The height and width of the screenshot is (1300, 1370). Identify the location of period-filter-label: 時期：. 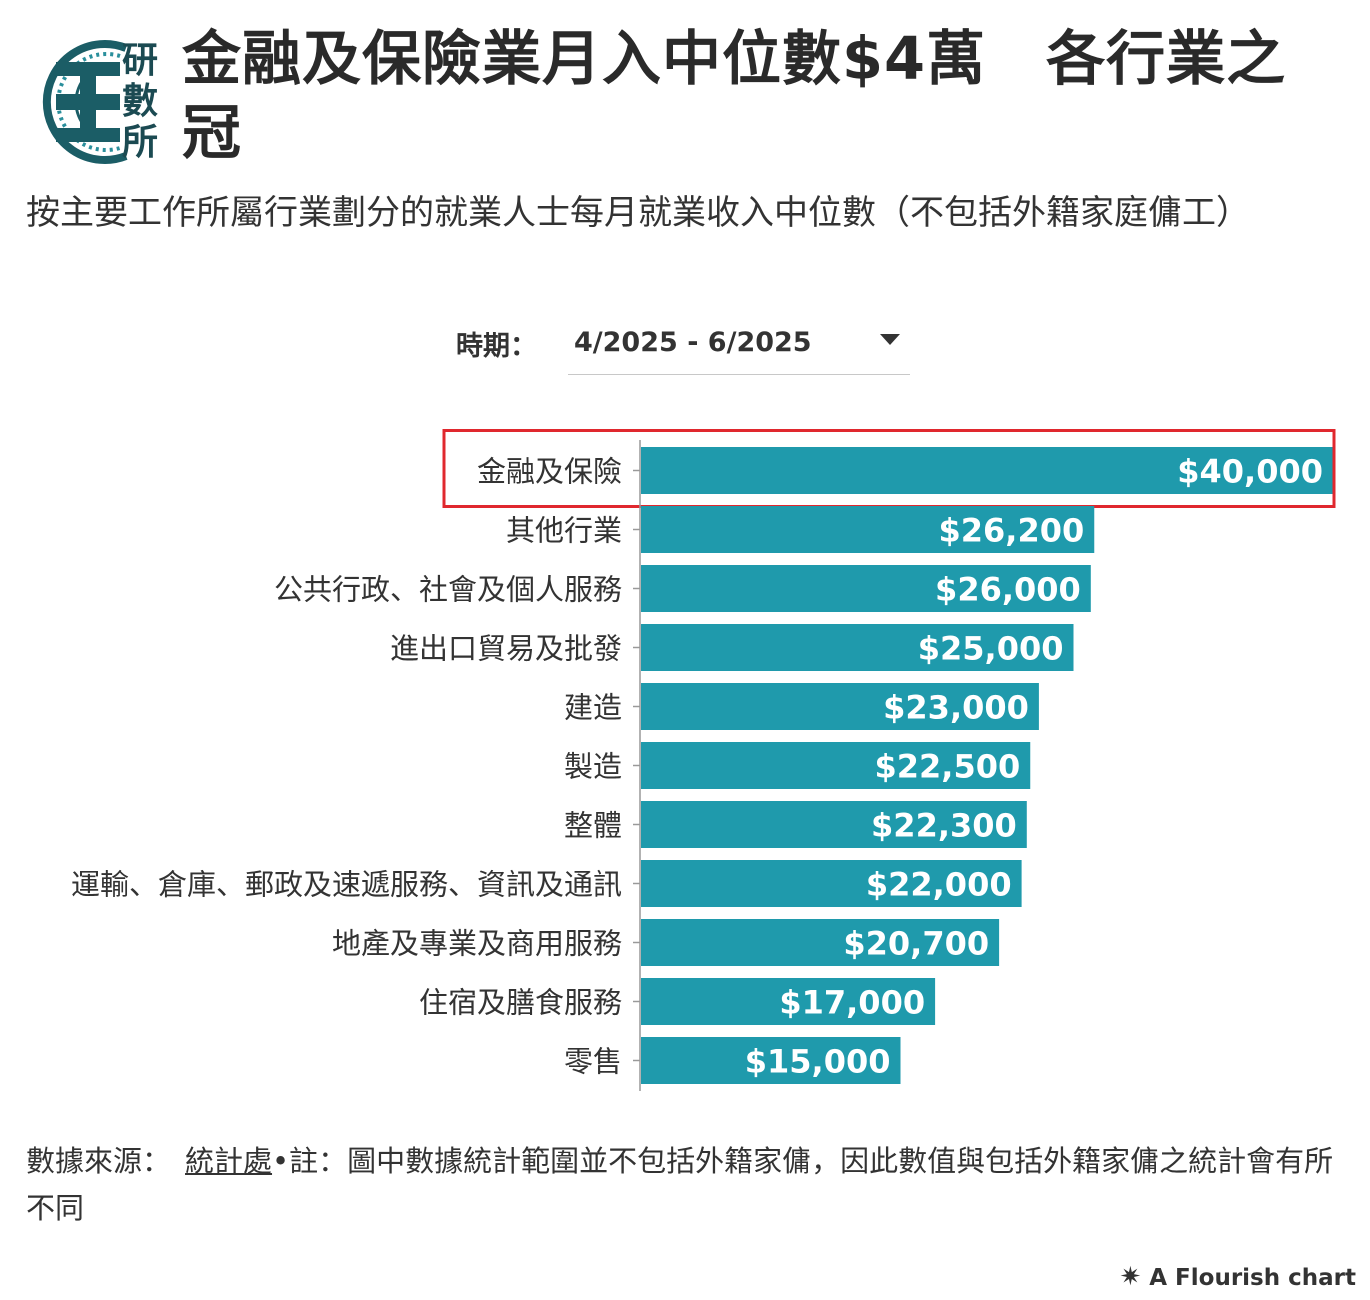
(496, 346).